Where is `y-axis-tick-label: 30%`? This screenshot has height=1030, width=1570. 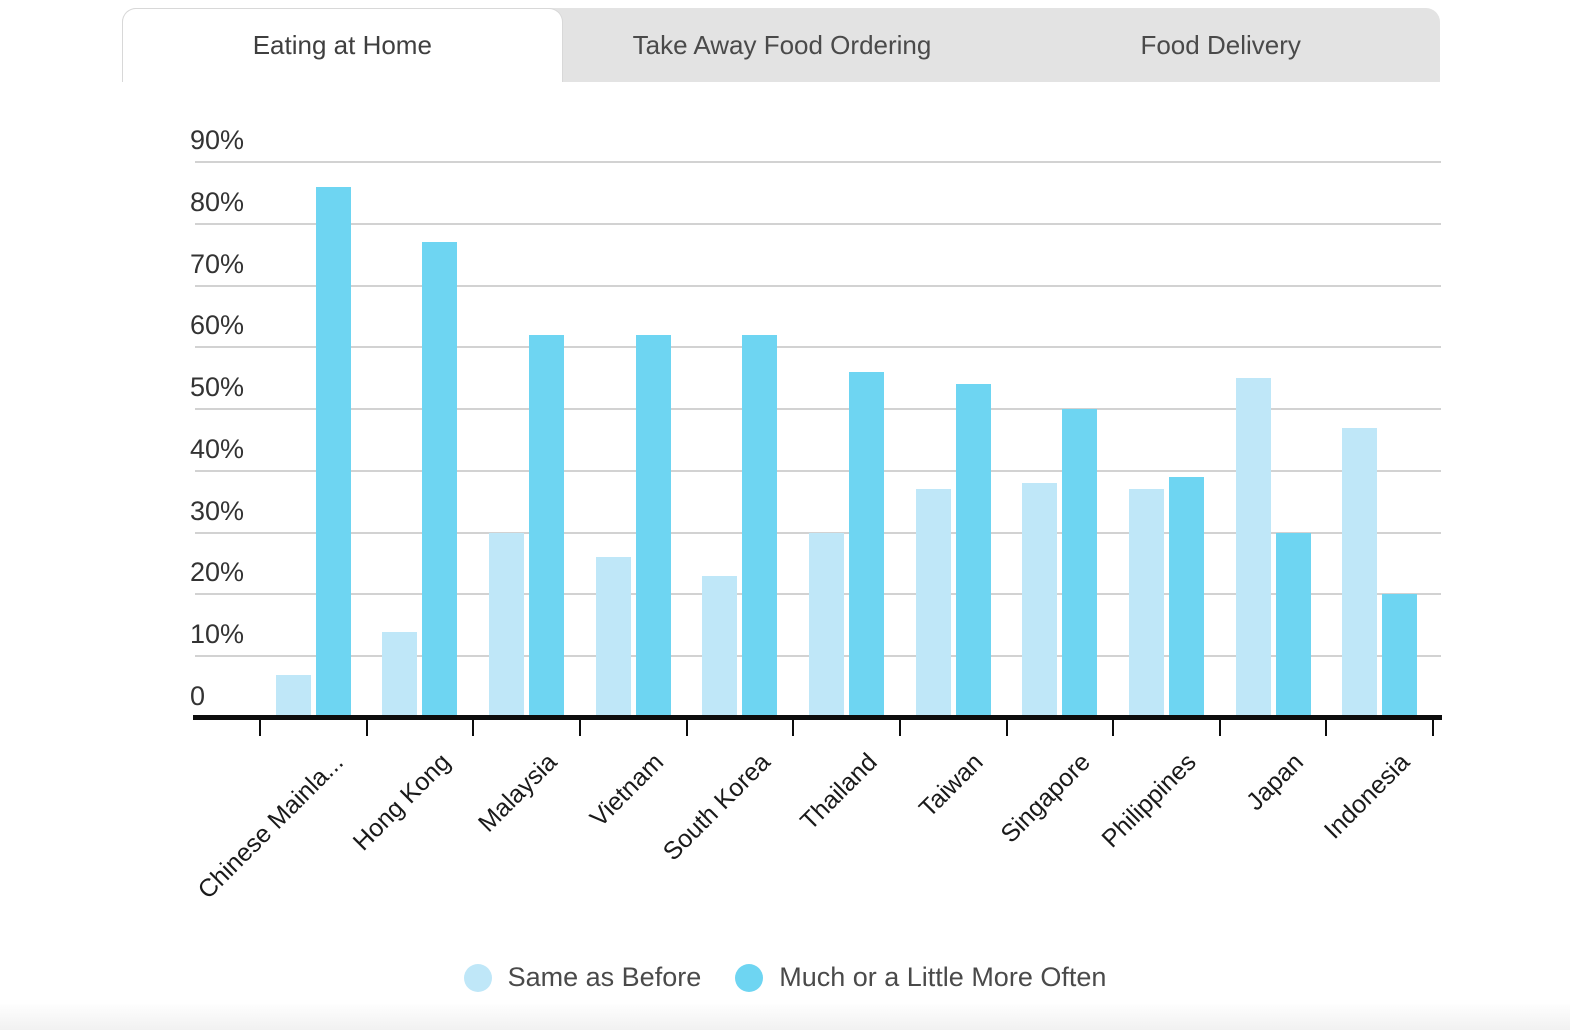 y-axis-tick-label: 30% is located at coordinates (217, 510).